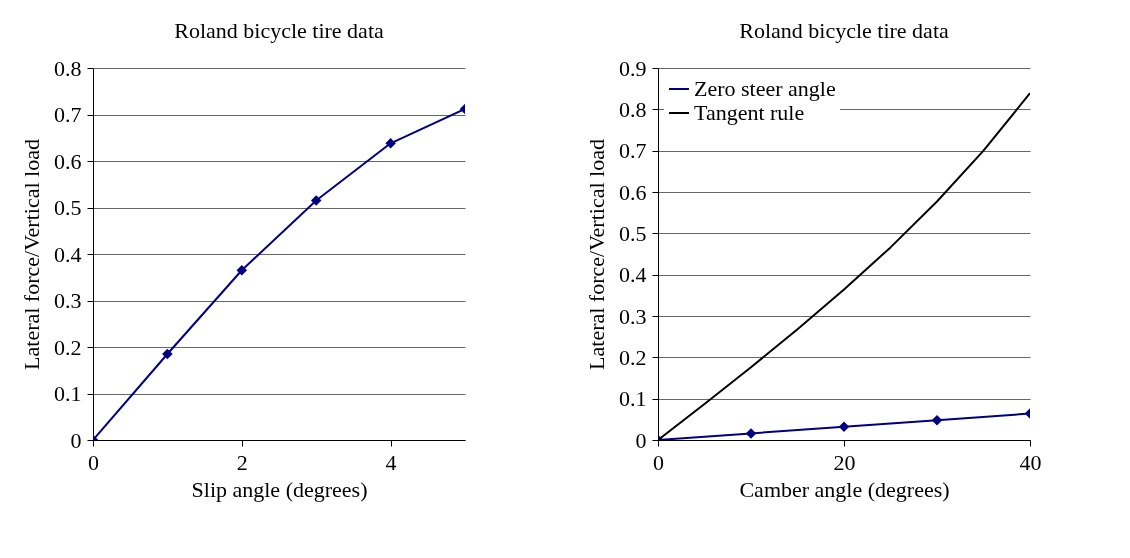 The height and width of the screenshot is (558, 1130). I want to click on x-tick-label: 40, so click(1030, 462).